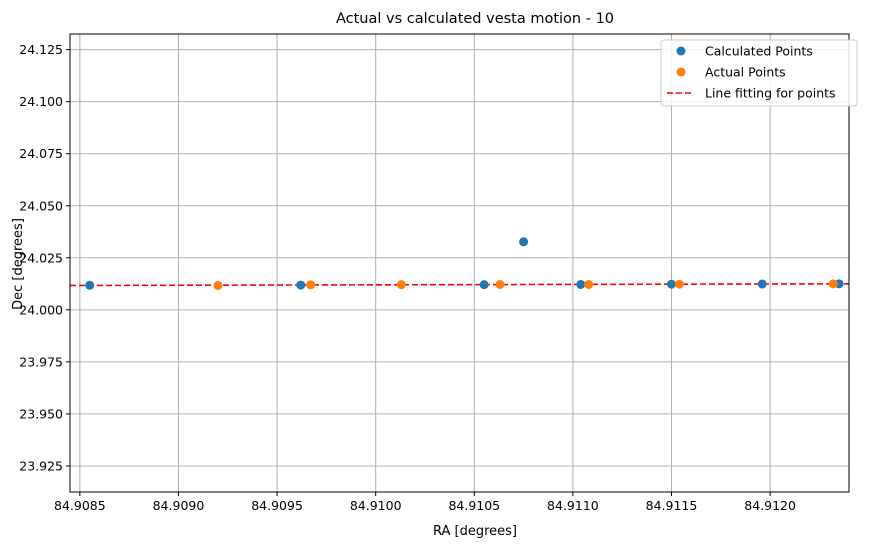 The height and width of the screenshot is (551, 872). What do you see at coordinates (475, 19) in the screenshot?
I see `chart-title: Actual vs calculated vesta motion - 10` at bounding box center [475, 19].